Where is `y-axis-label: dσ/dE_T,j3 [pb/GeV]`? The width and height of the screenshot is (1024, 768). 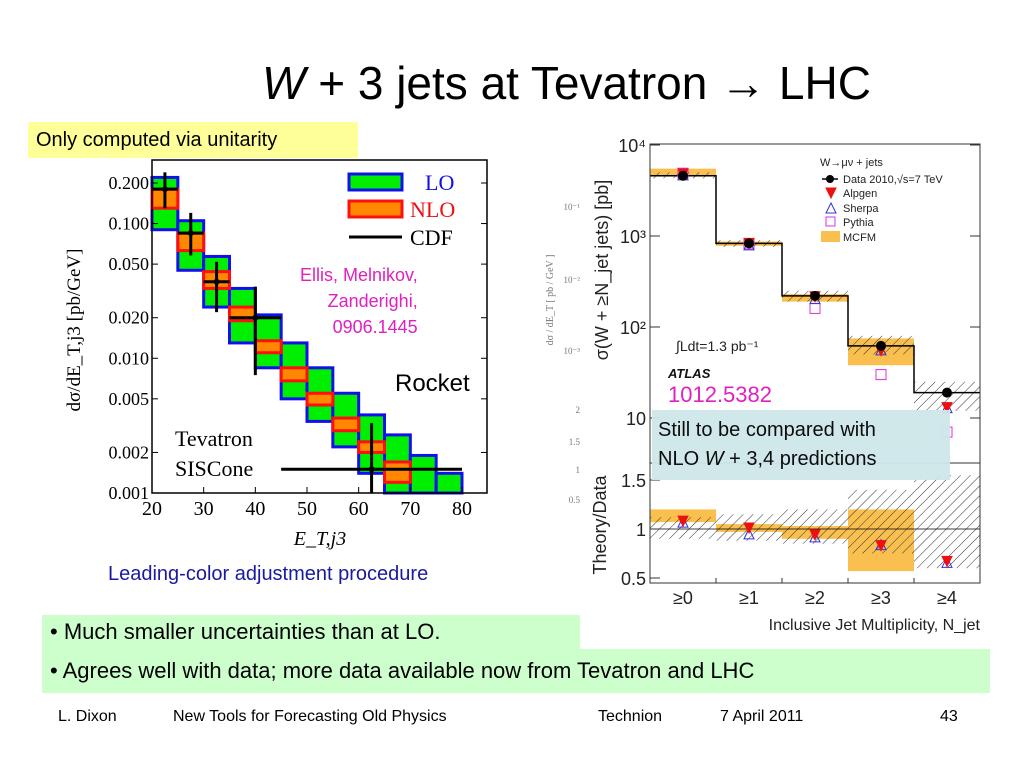 y-axis-label: dσ/dE_T,j3 [pb/GeV] is located at coordinates (74, 330).